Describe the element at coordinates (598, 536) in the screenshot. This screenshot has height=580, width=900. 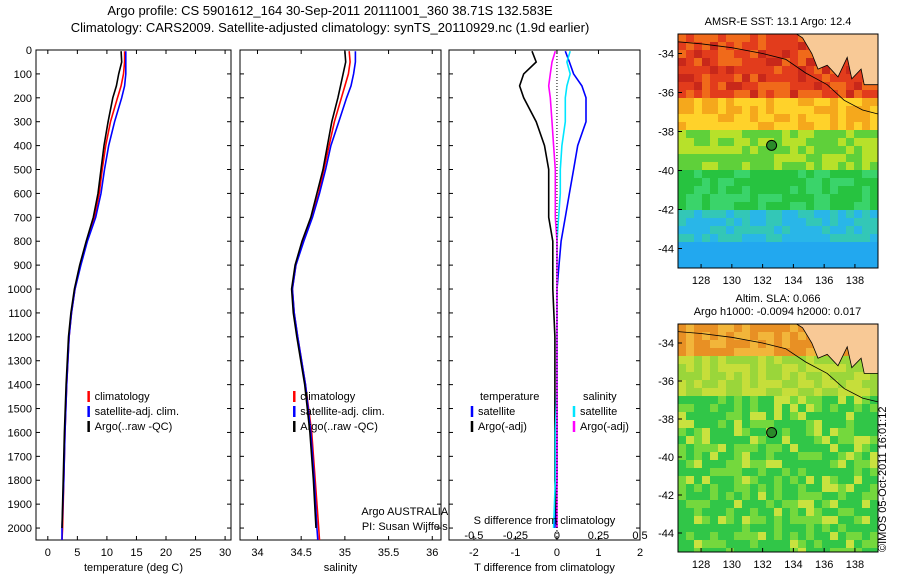
I see `top-tick-label: 0.25` at that location.